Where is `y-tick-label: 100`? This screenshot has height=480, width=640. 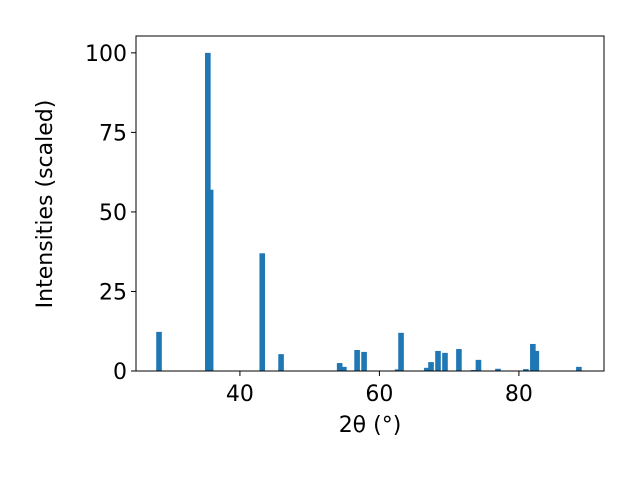
y-tick-label: 100 is located at coordinates (106, 54).